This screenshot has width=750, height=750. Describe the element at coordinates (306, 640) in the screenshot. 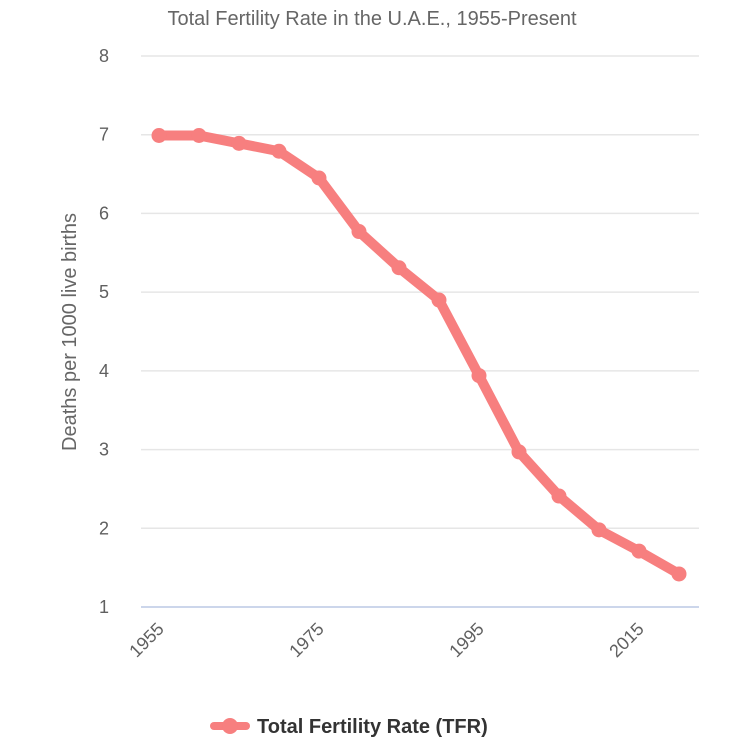

I see `x-tick-label: 1975` at that location.